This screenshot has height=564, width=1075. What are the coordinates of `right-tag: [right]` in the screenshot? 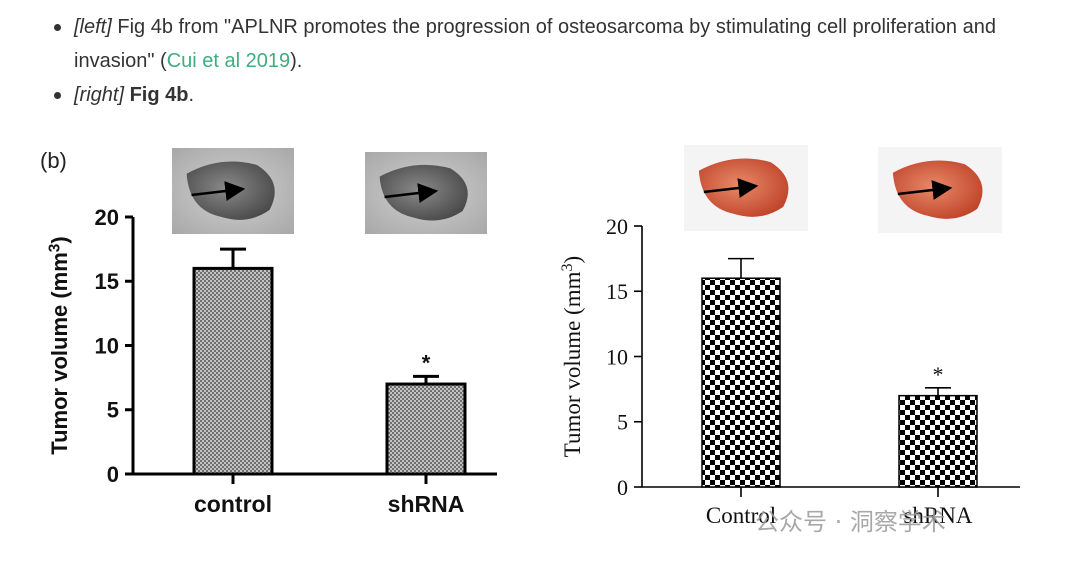 It's located at (99, 95).